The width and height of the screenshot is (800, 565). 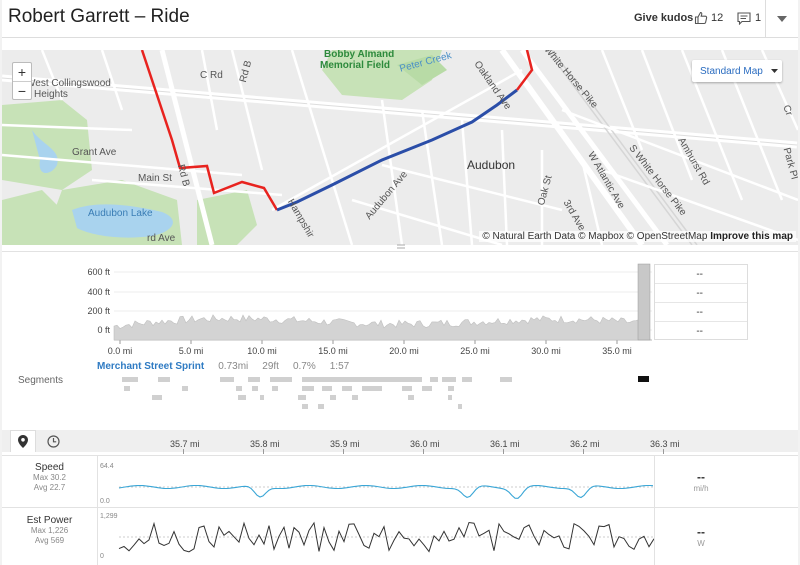 I want to click on power-avg: Avg 569, so click(x=49, y=540).